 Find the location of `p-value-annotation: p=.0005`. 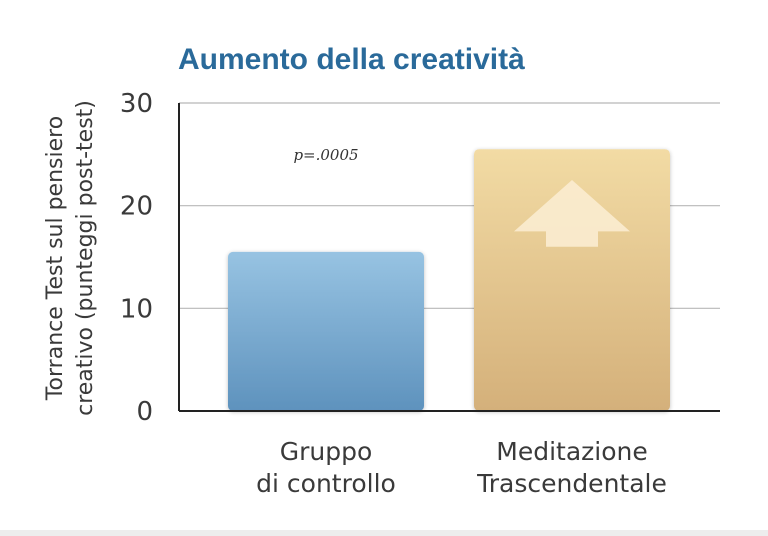

p-value-annotation: p=.0005 is located at coordinates (325, 155).